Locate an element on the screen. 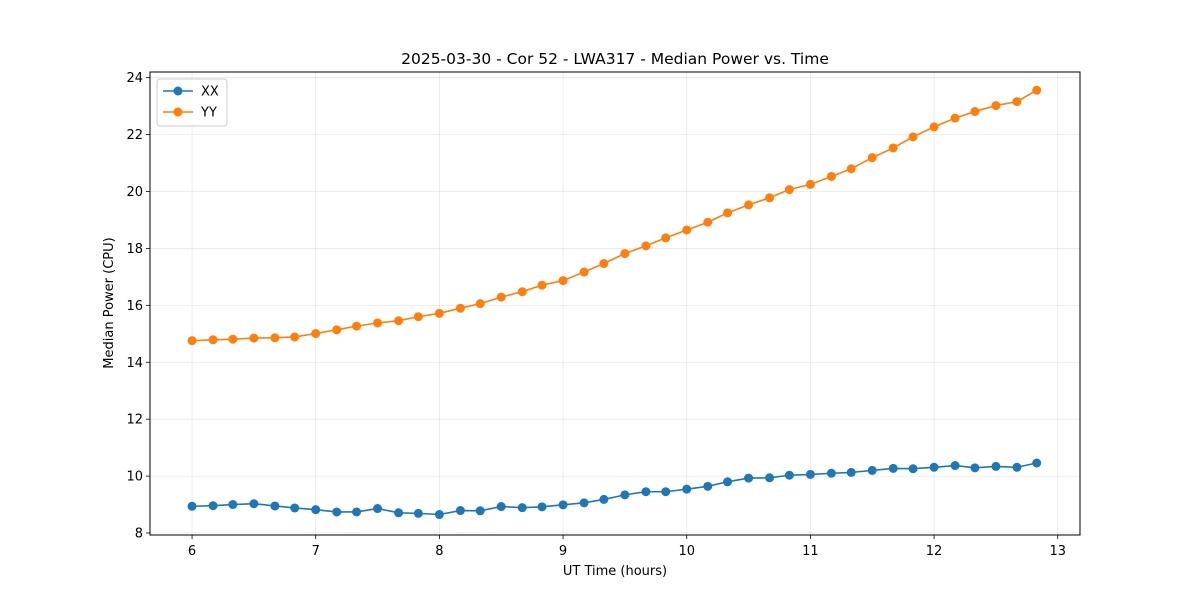 The height and width of the screenshot is (600, 1200). y-tick-label: 12 is located at coordinates (134, 420).